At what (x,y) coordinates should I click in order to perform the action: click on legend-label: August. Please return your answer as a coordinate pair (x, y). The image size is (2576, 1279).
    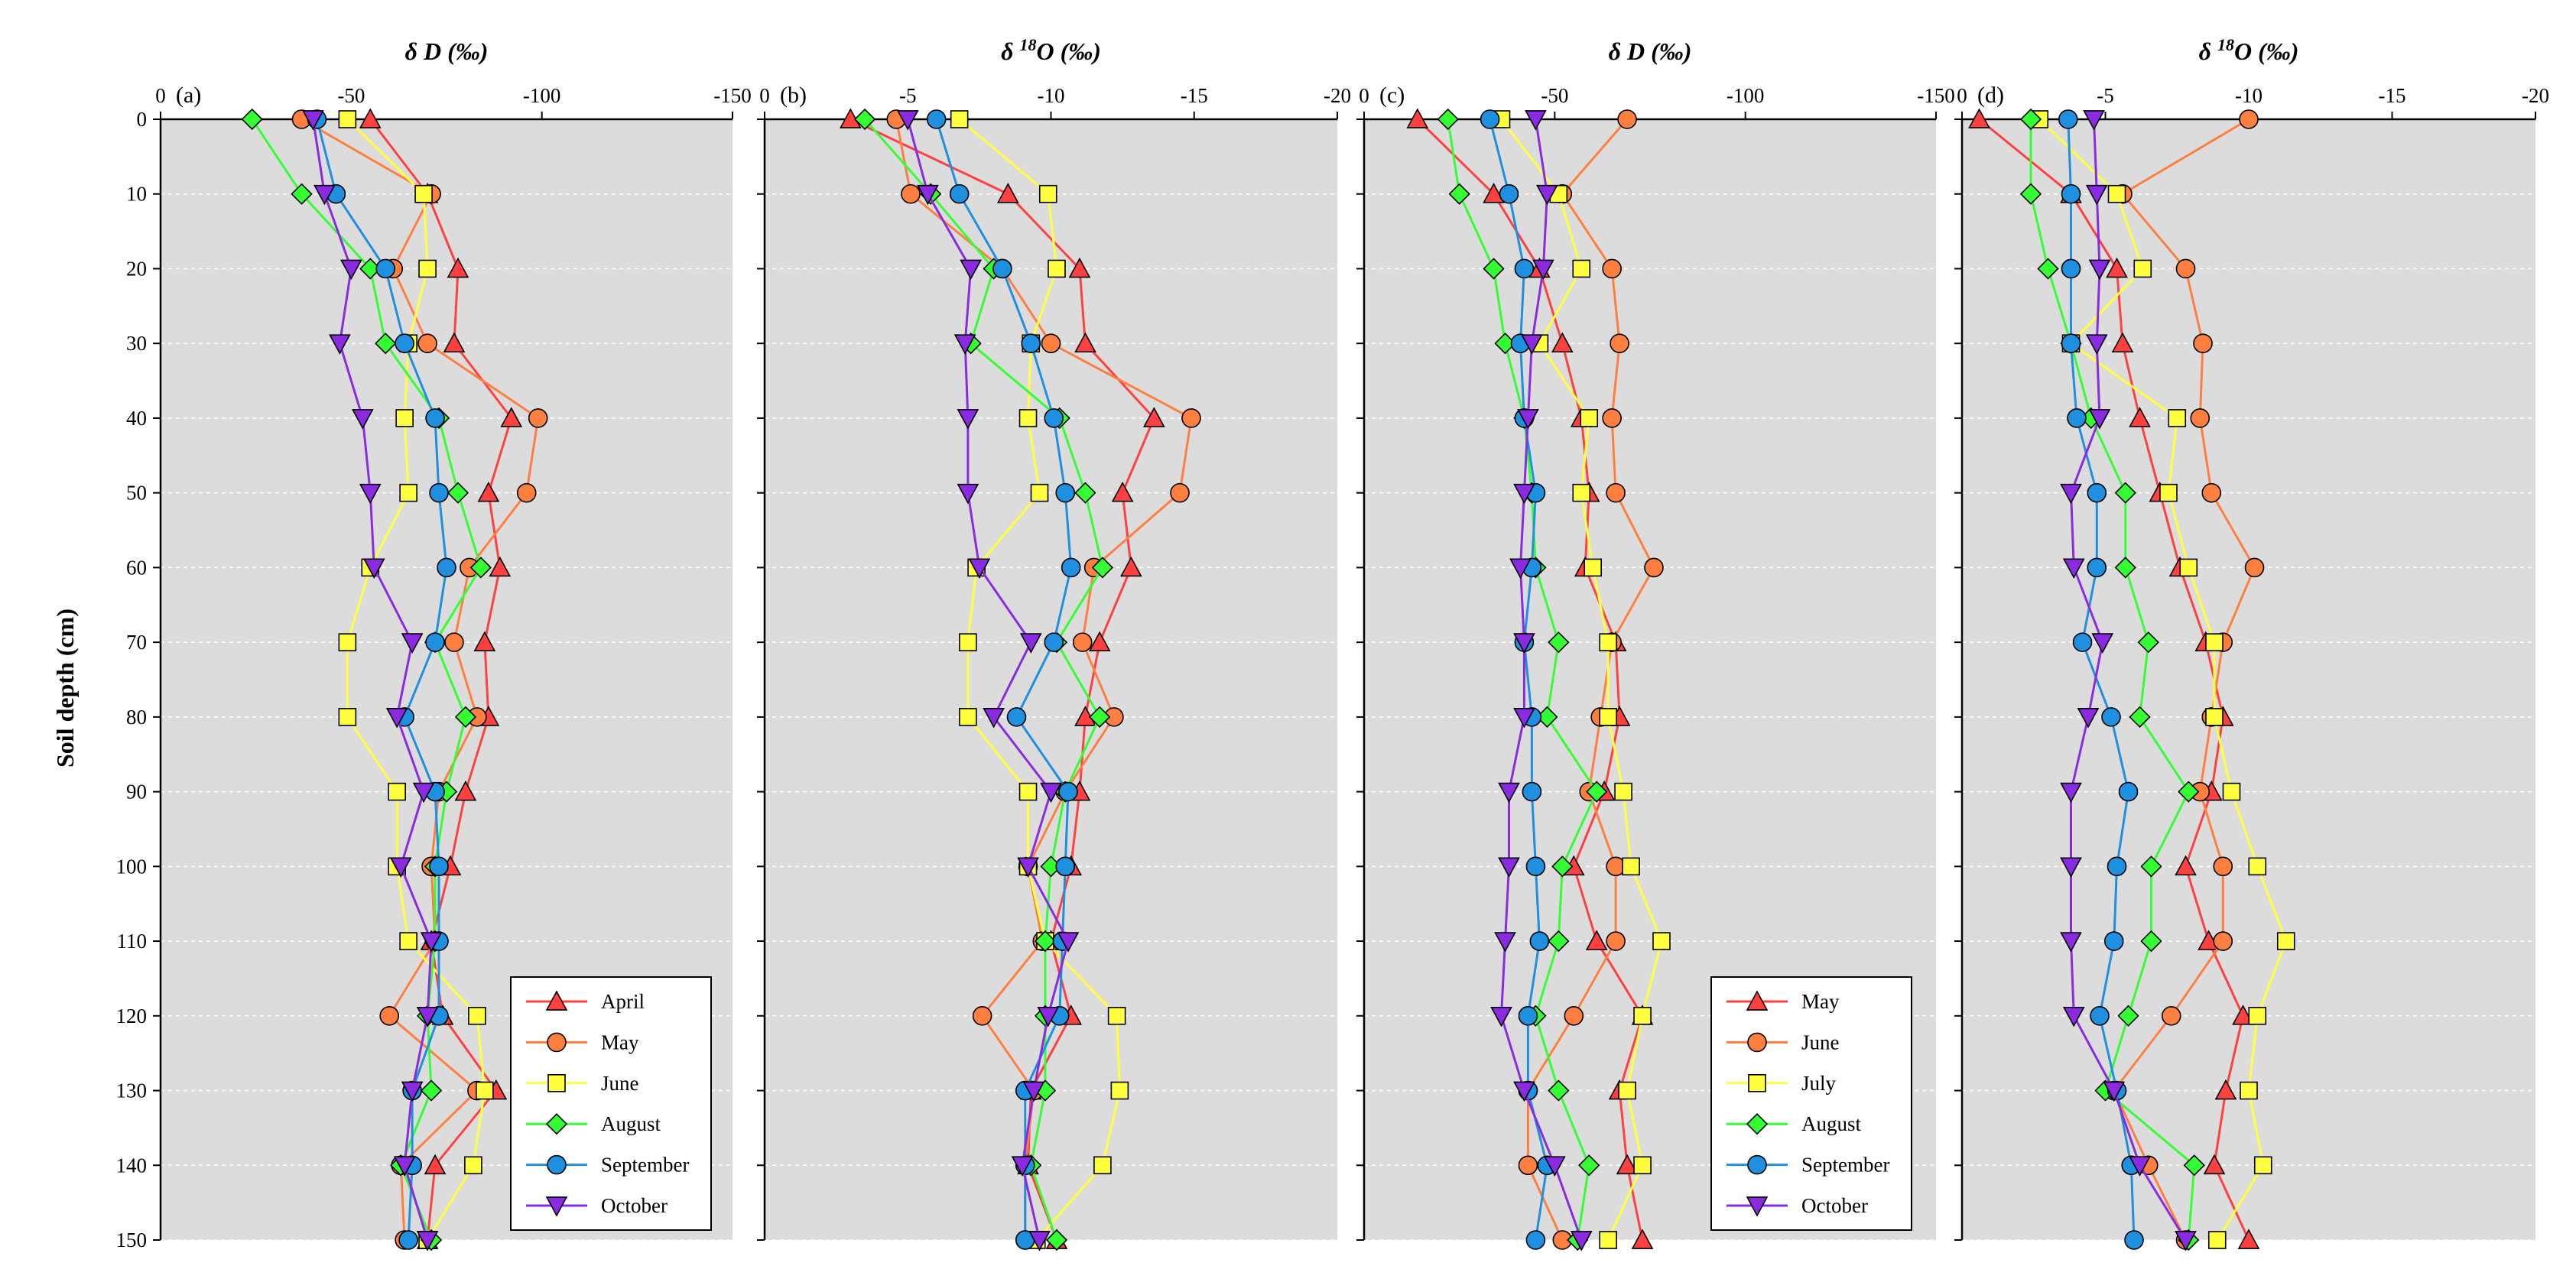
    Looking at the image, I should click on (631, 1123).